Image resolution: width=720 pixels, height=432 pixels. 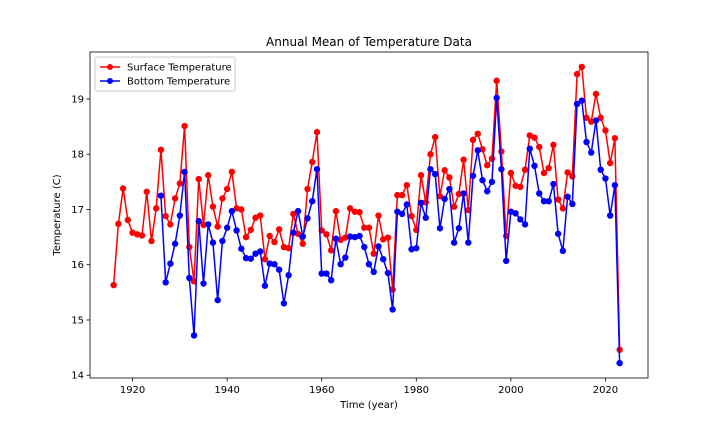 I want to click on y-tick-label: 14, so click(x=77, y=376).